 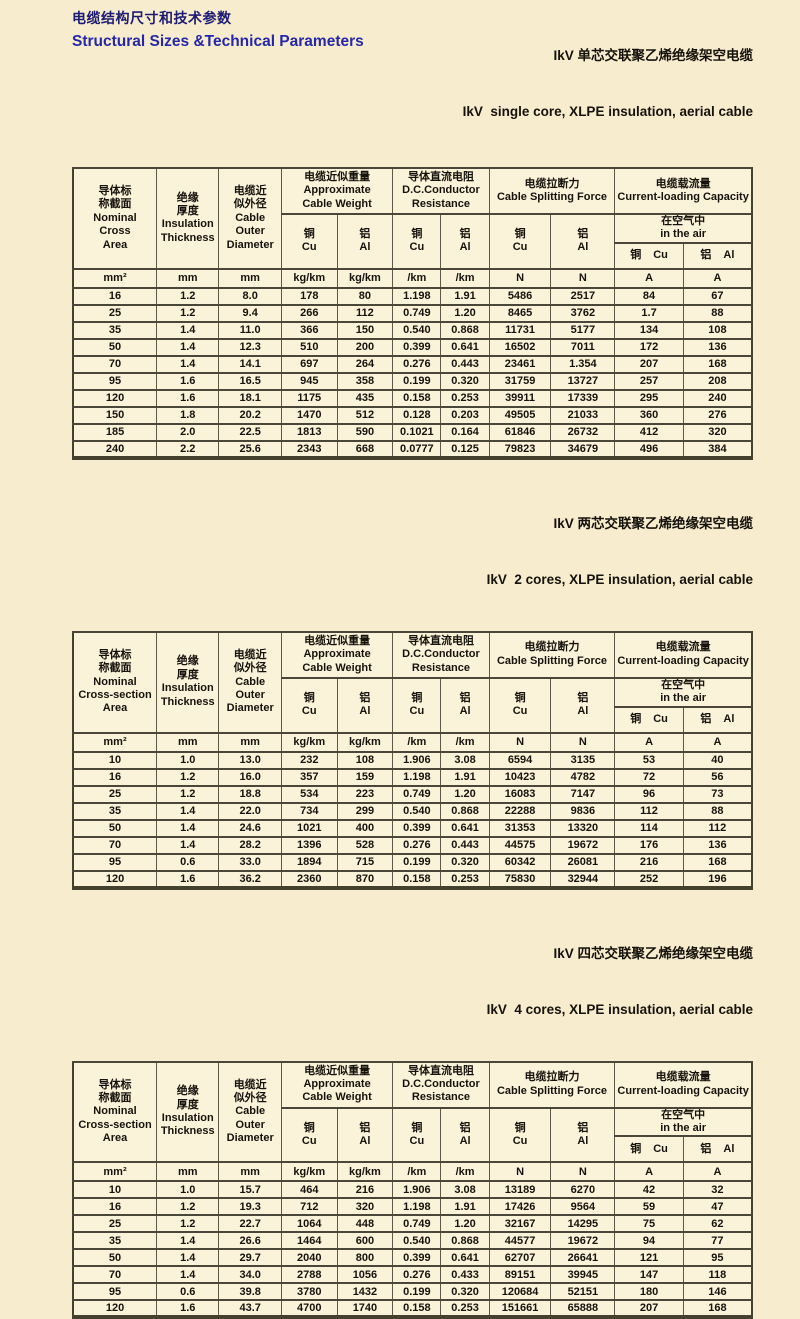 What do you see at coordinates (187, 701) in the screenshot?
I see `header-text: Thickness` at bounding box center [187, 701].